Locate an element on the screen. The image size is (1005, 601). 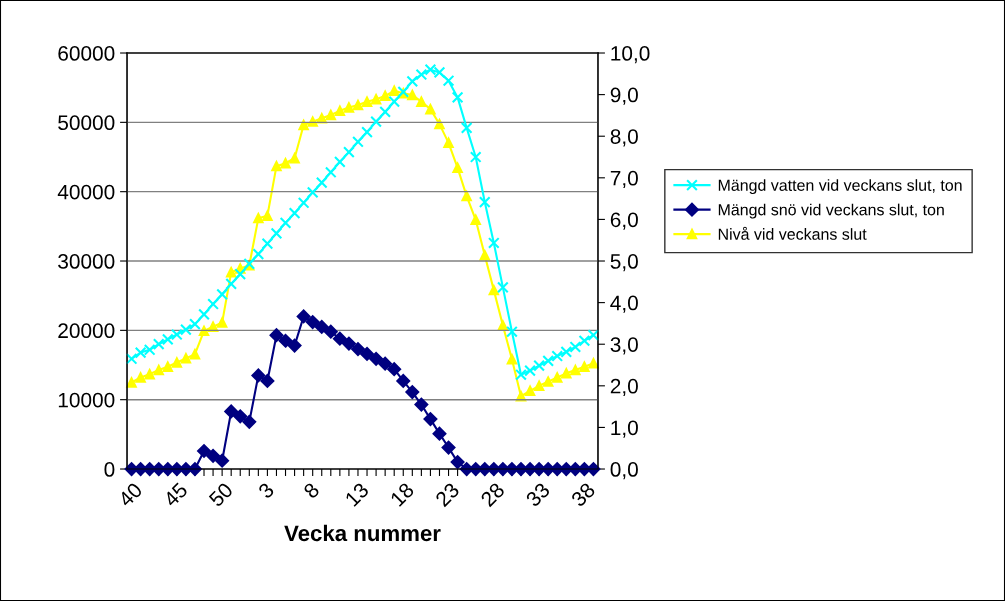
x-tick-label: 18 is located at coordinates (402, 494).